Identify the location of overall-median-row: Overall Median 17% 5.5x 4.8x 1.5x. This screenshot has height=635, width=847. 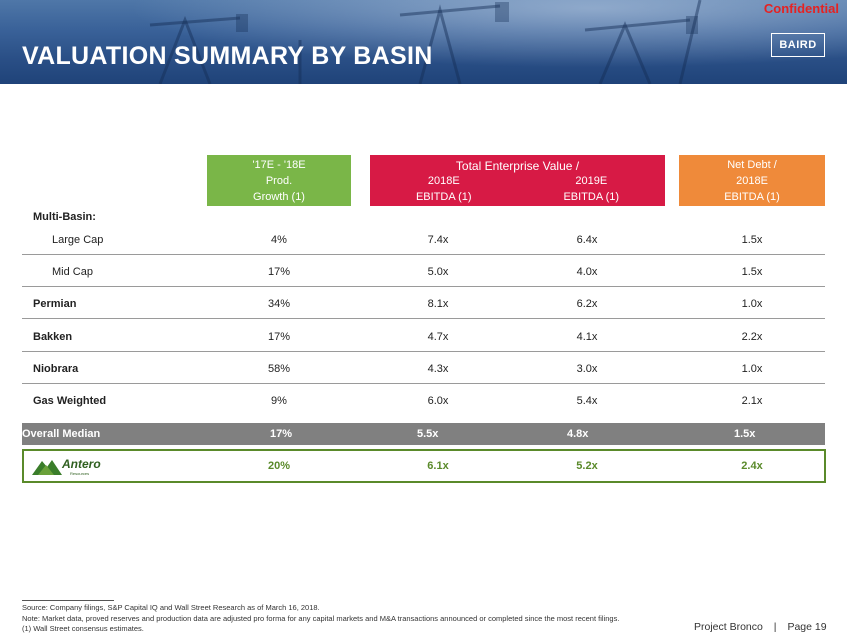
(423, 434).